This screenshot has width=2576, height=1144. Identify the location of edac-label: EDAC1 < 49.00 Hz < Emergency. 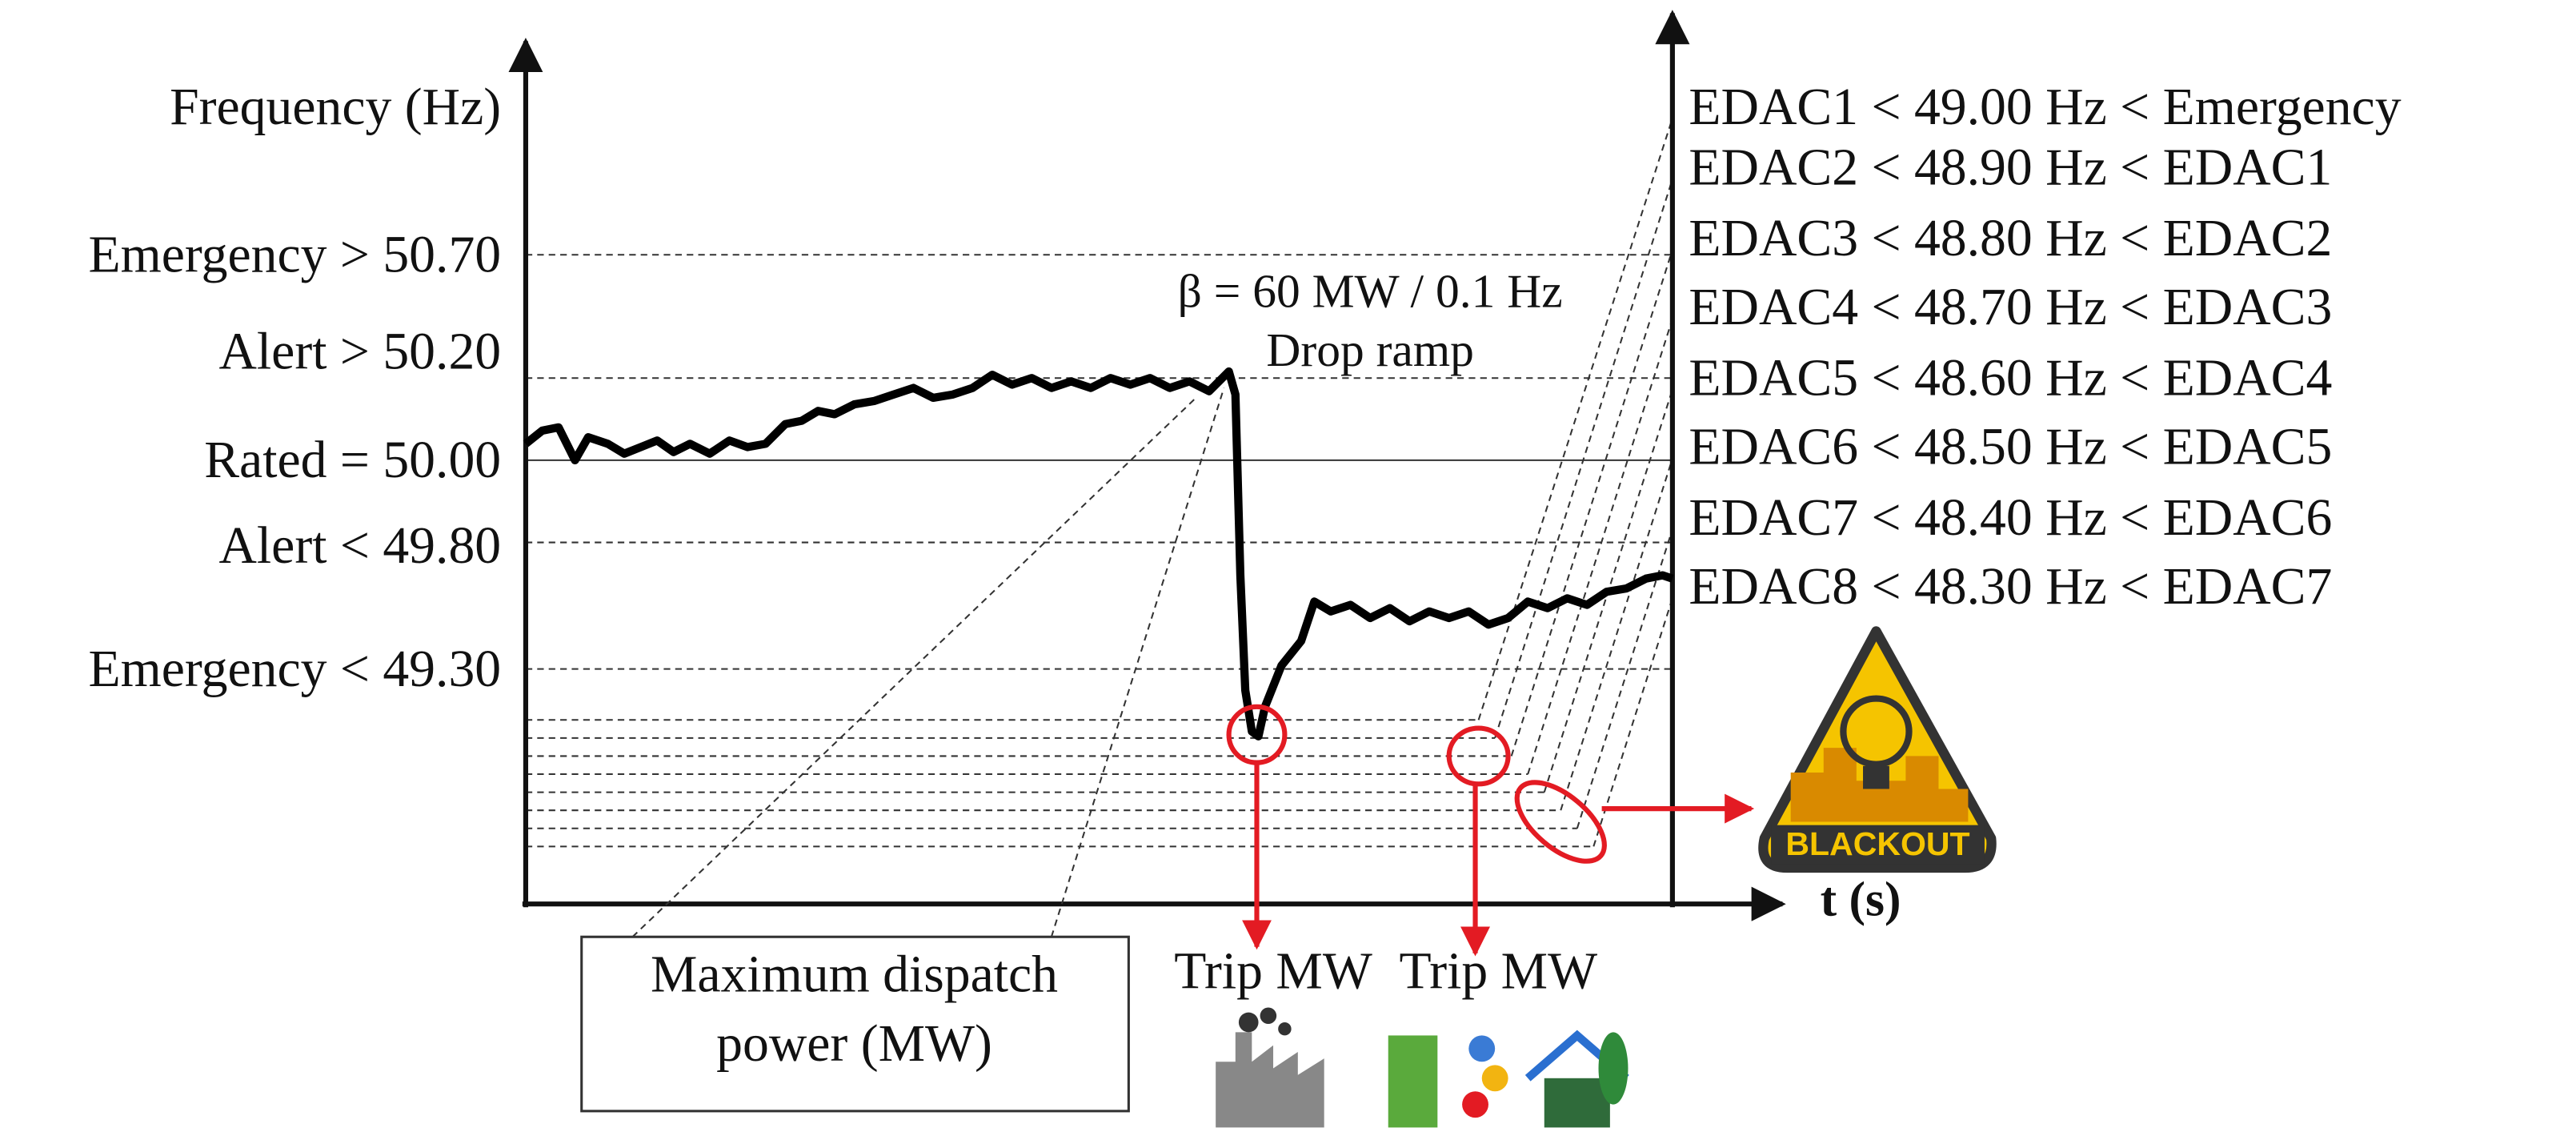
(2045, 107).